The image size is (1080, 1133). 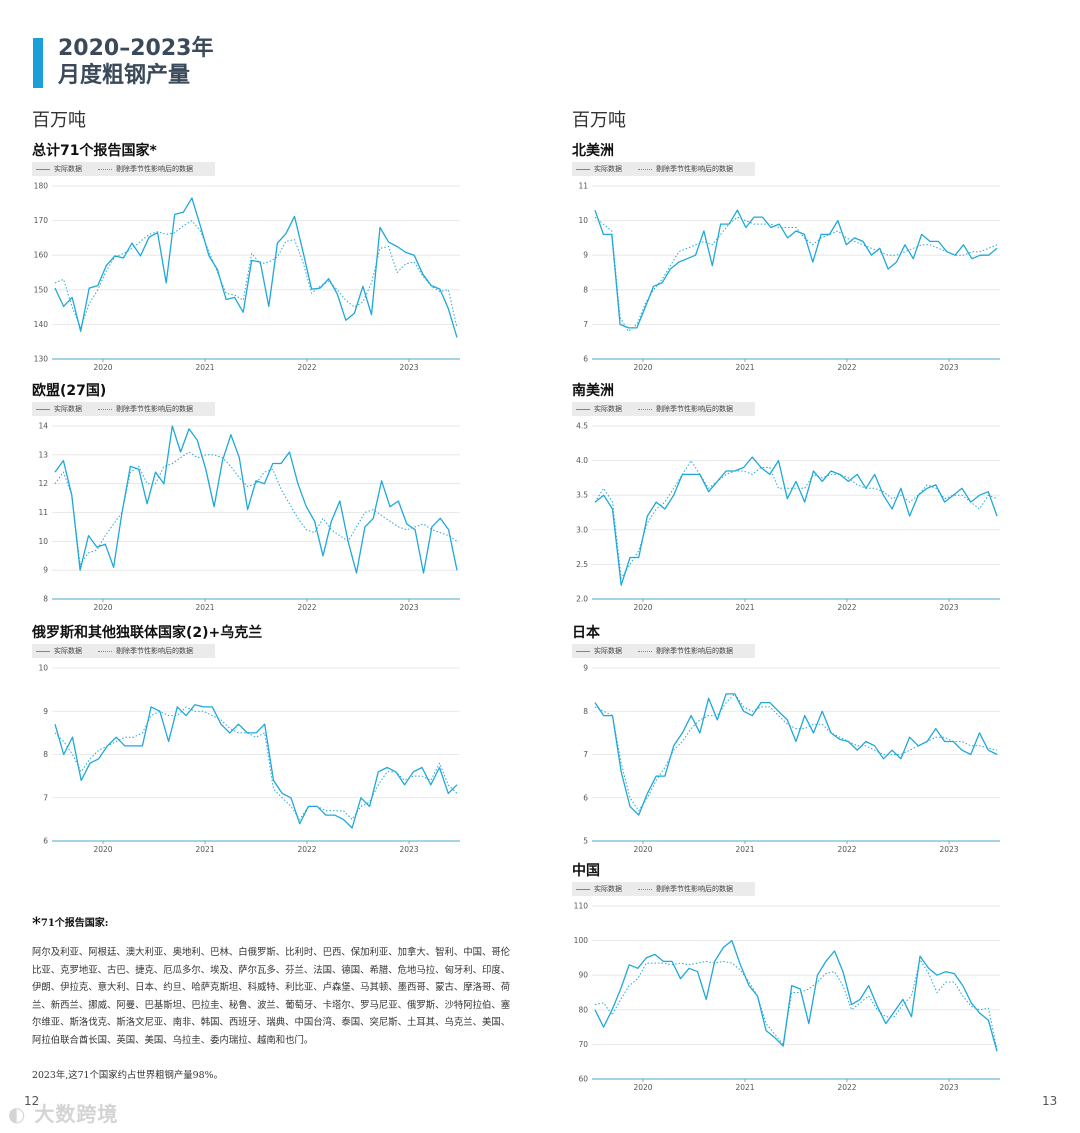 I want to click on title-accent-bar, so click(x=38, y=63).